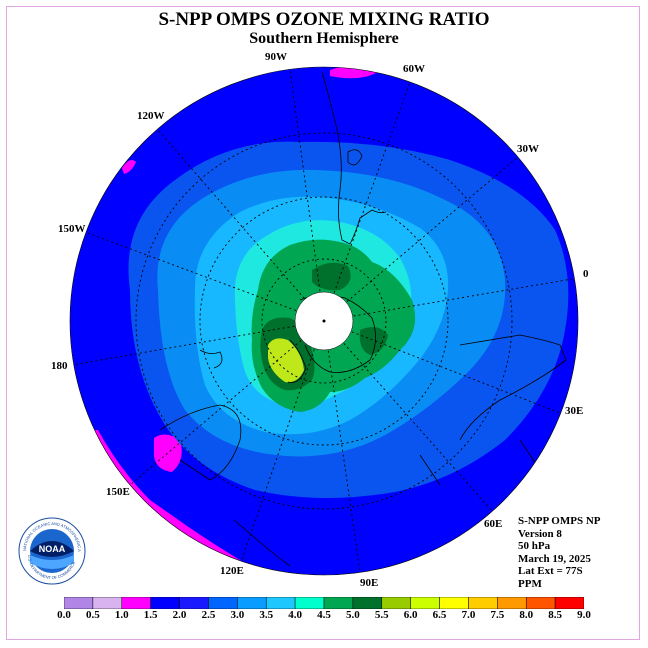 The width and height of the screenshot is (648, 648). I want to click on colorbar-tick-label: 0.5, so click(93, 615).